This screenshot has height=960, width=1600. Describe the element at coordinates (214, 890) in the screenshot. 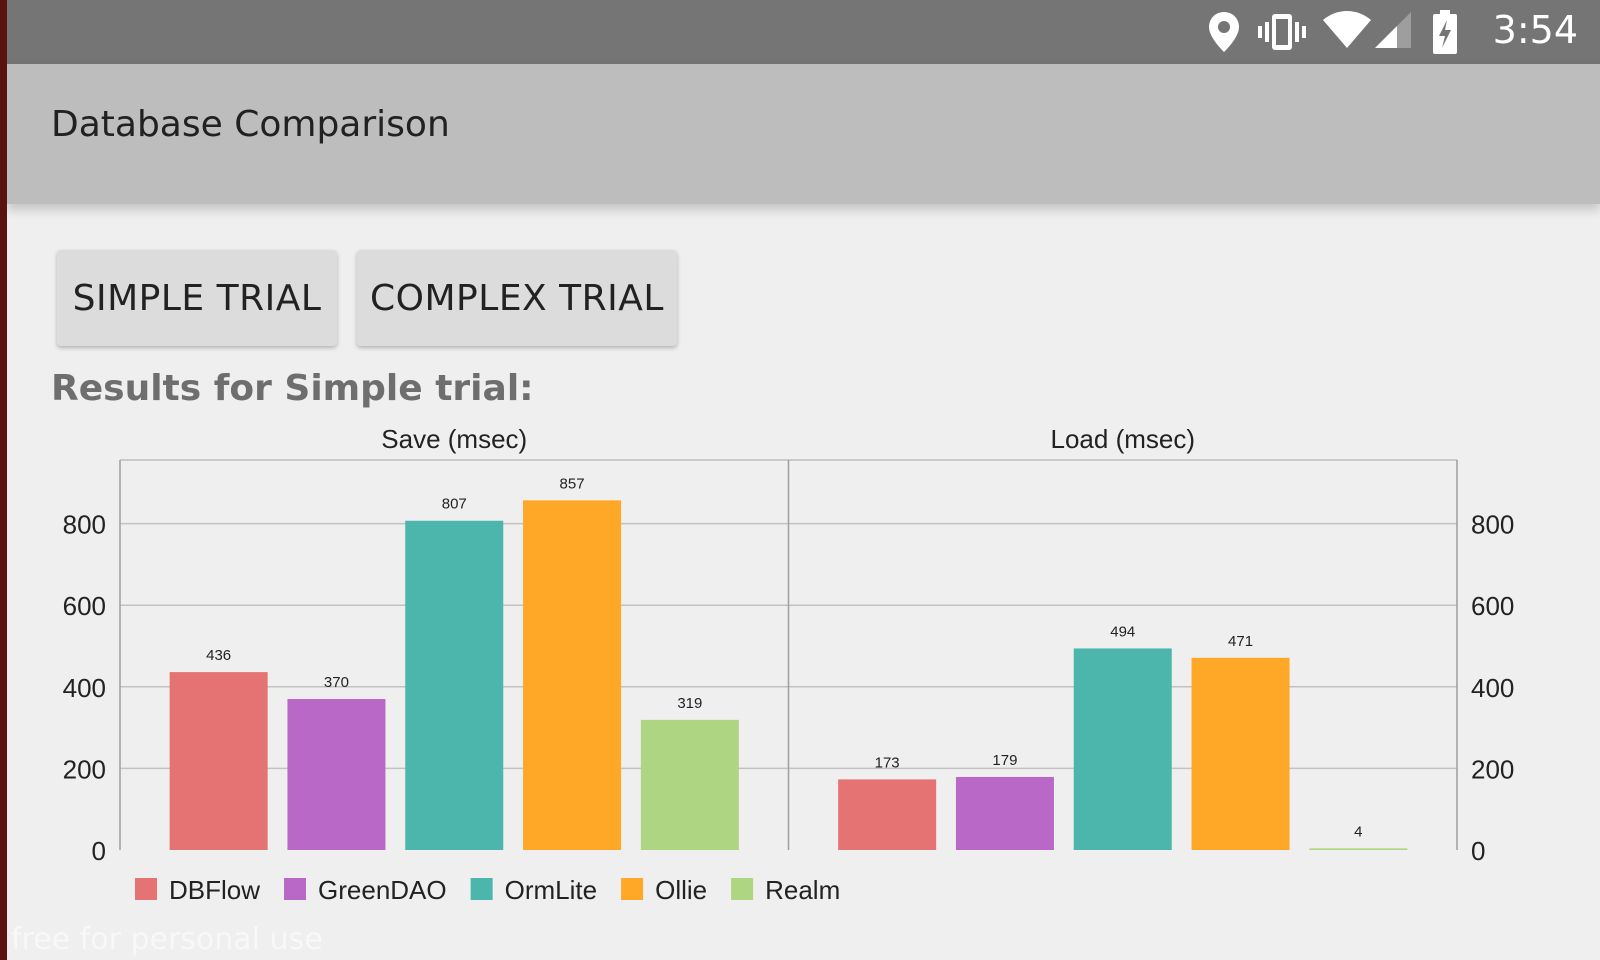

I see `legend-label-dbflow: DBFlow` at that location.